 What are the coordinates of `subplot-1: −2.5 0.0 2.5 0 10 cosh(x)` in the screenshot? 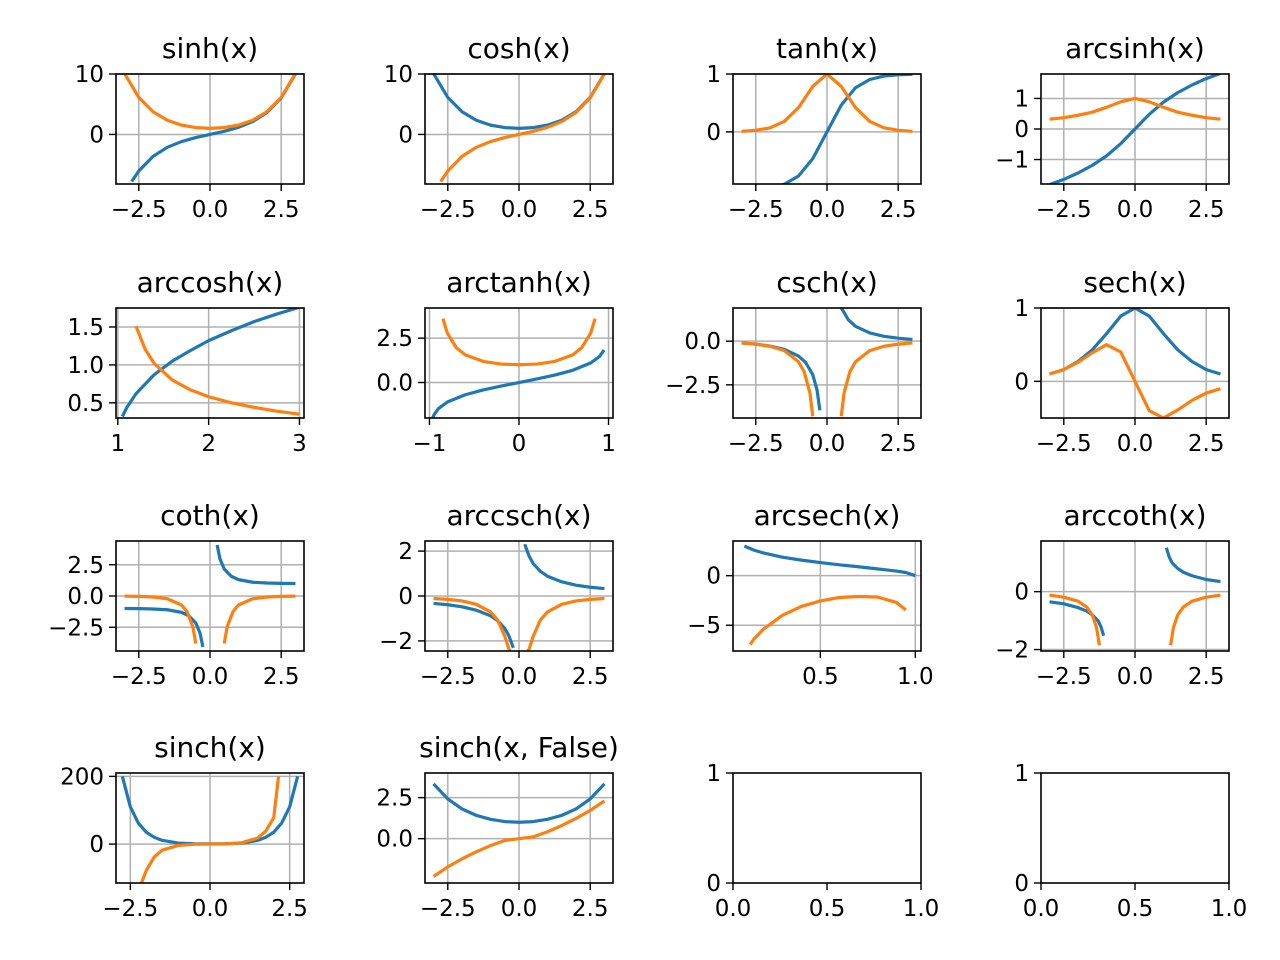 It's located at (499, 127).